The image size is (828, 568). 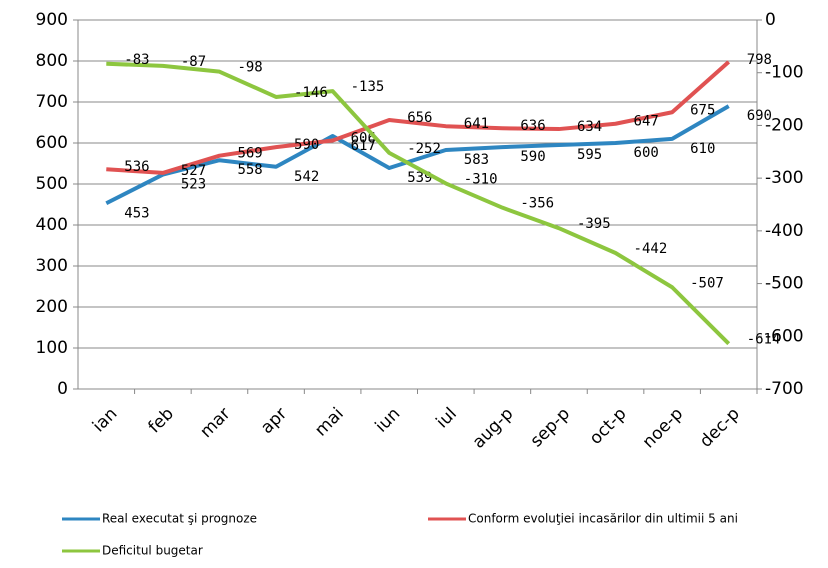 I want to click on data-label: -98, so click(x=249, y=68).